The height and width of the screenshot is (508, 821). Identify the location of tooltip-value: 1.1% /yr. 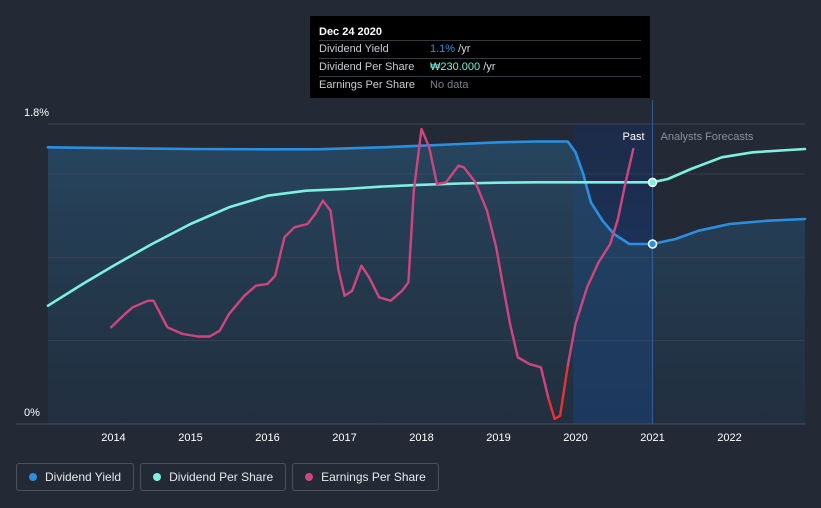
(450, 49).